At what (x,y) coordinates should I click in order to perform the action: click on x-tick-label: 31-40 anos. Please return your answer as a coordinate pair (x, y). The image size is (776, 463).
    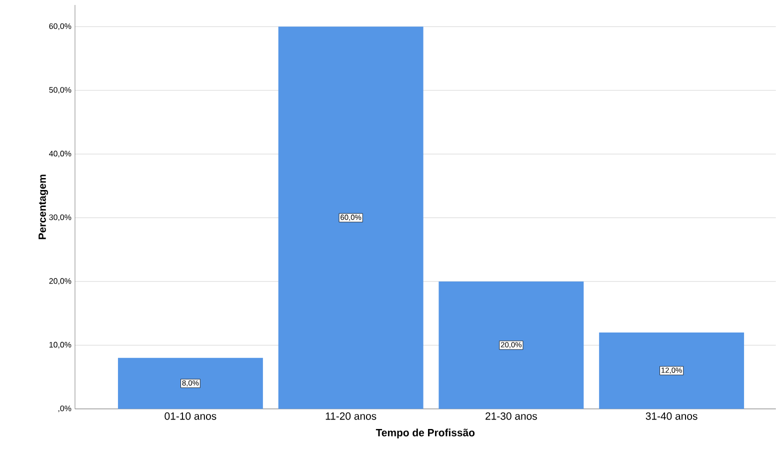
    Looking at the image, I should click on (672, 416).